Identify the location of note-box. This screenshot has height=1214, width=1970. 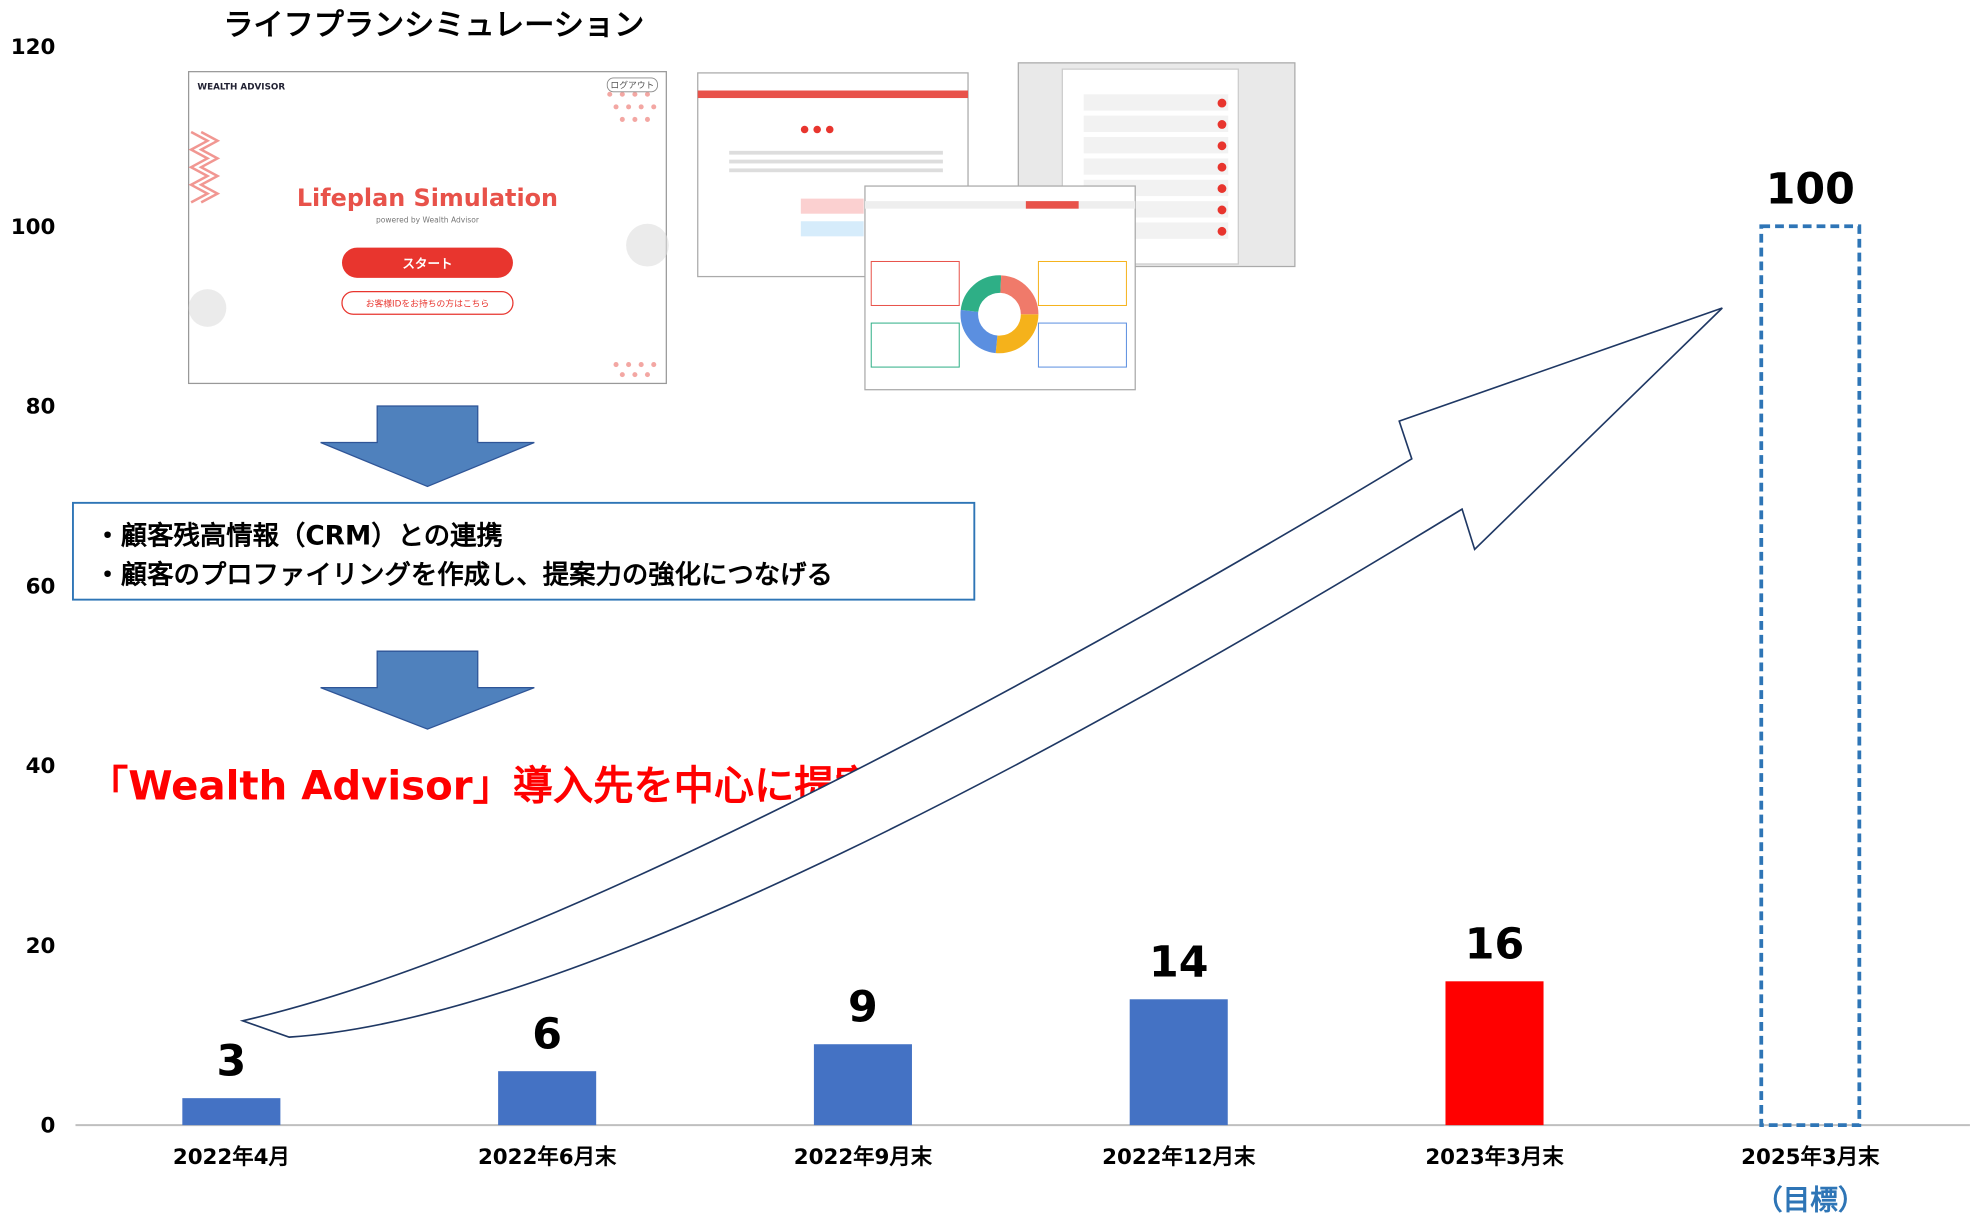
(524, 551).